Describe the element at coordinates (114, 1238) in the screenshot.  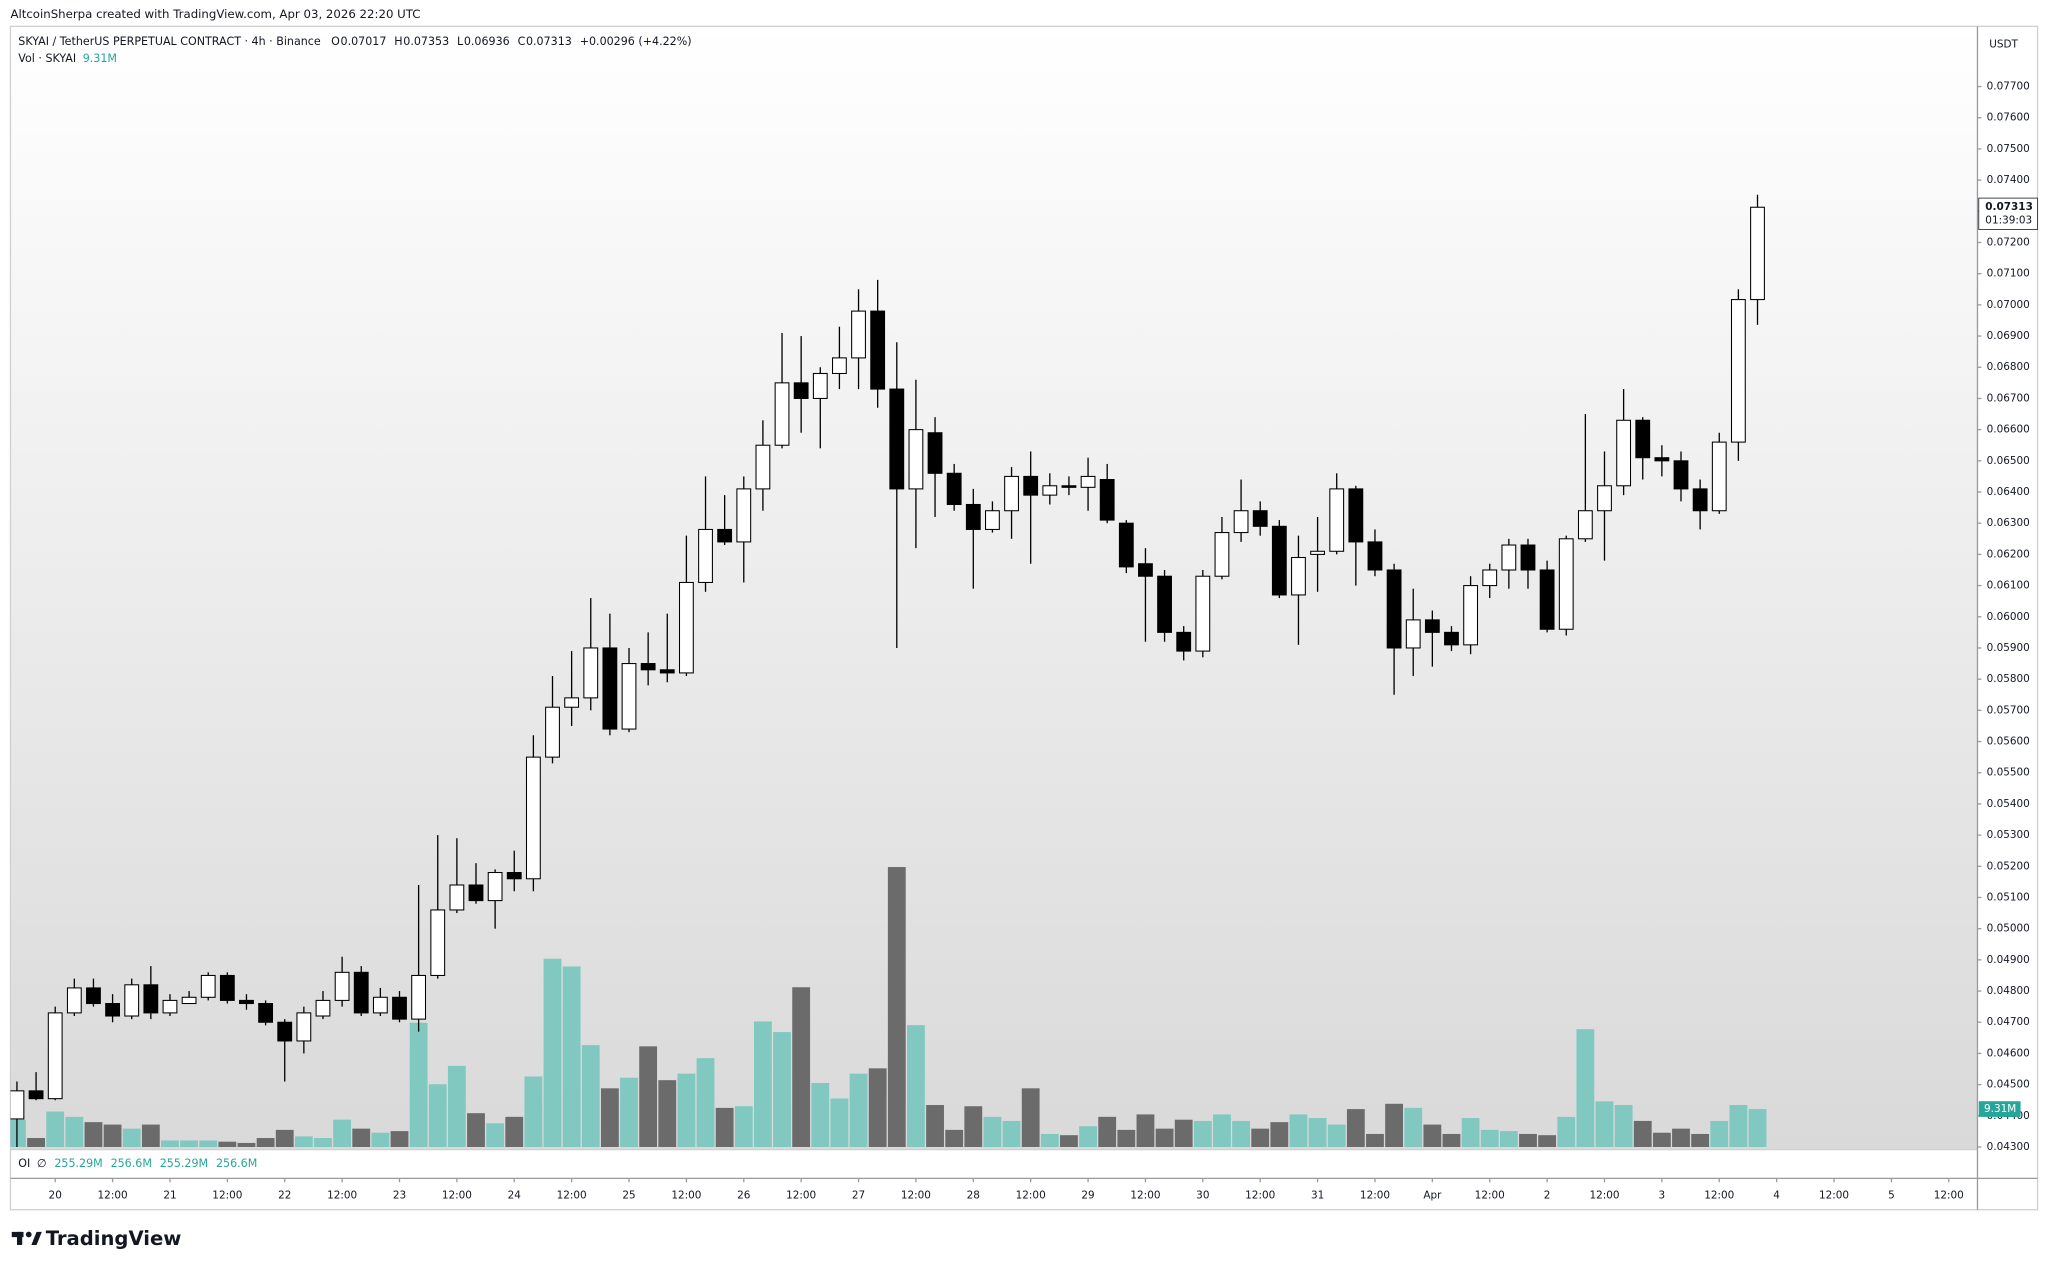
I see `watermark: TradingView` at that location.